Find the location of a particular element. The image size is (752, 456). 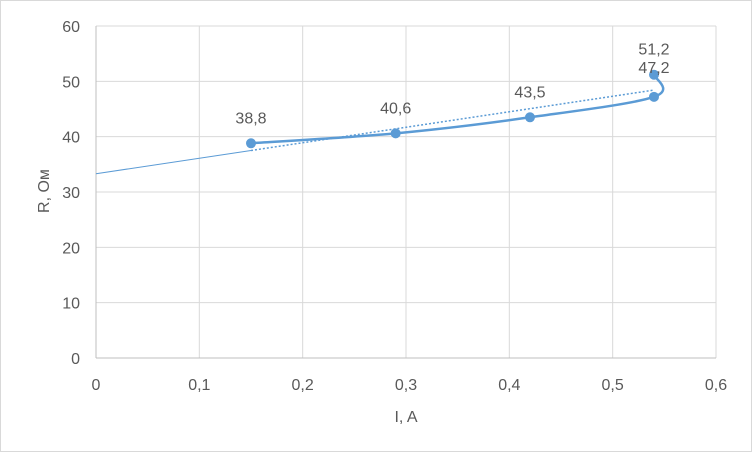

y-tick-label-40: 40 is located at coordinates (71, 138).